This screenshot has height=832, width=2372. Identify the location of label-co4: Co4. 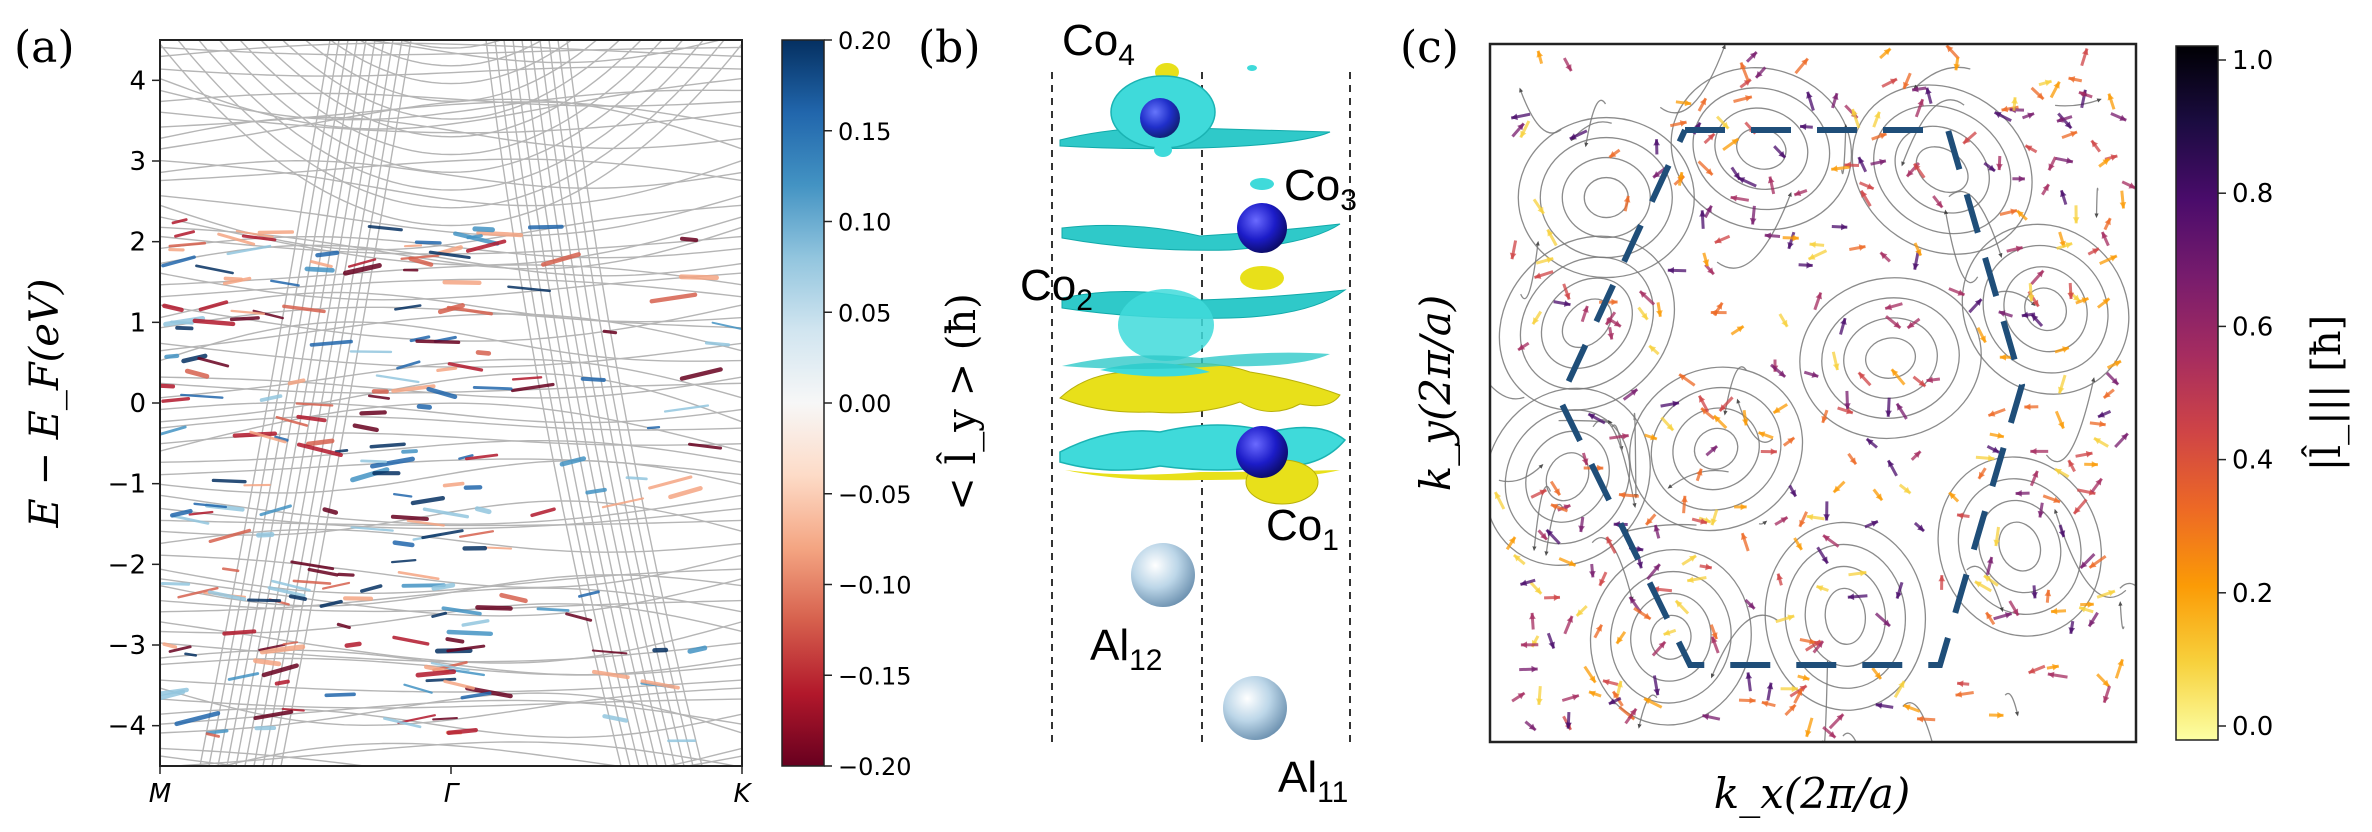
(1098, 44).